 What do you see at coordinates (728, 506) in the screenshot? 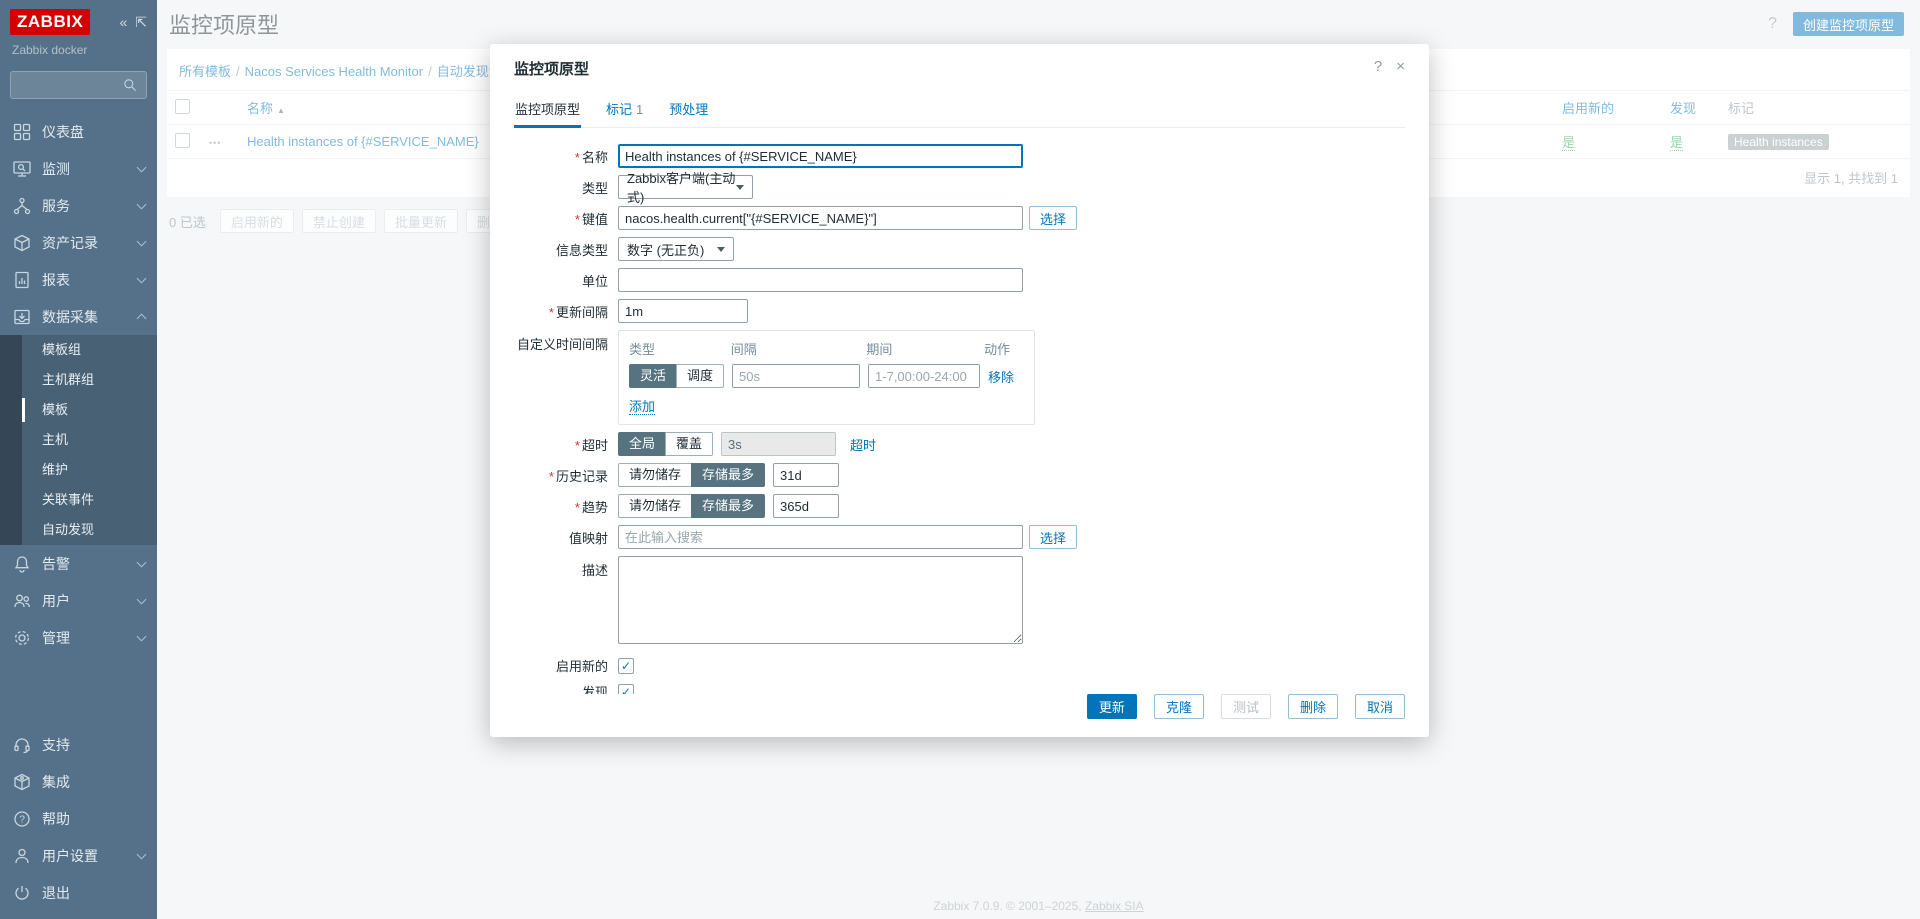
I see `trends-store-up-to-toggle: 存储最多` at bounding box center [728, 506].